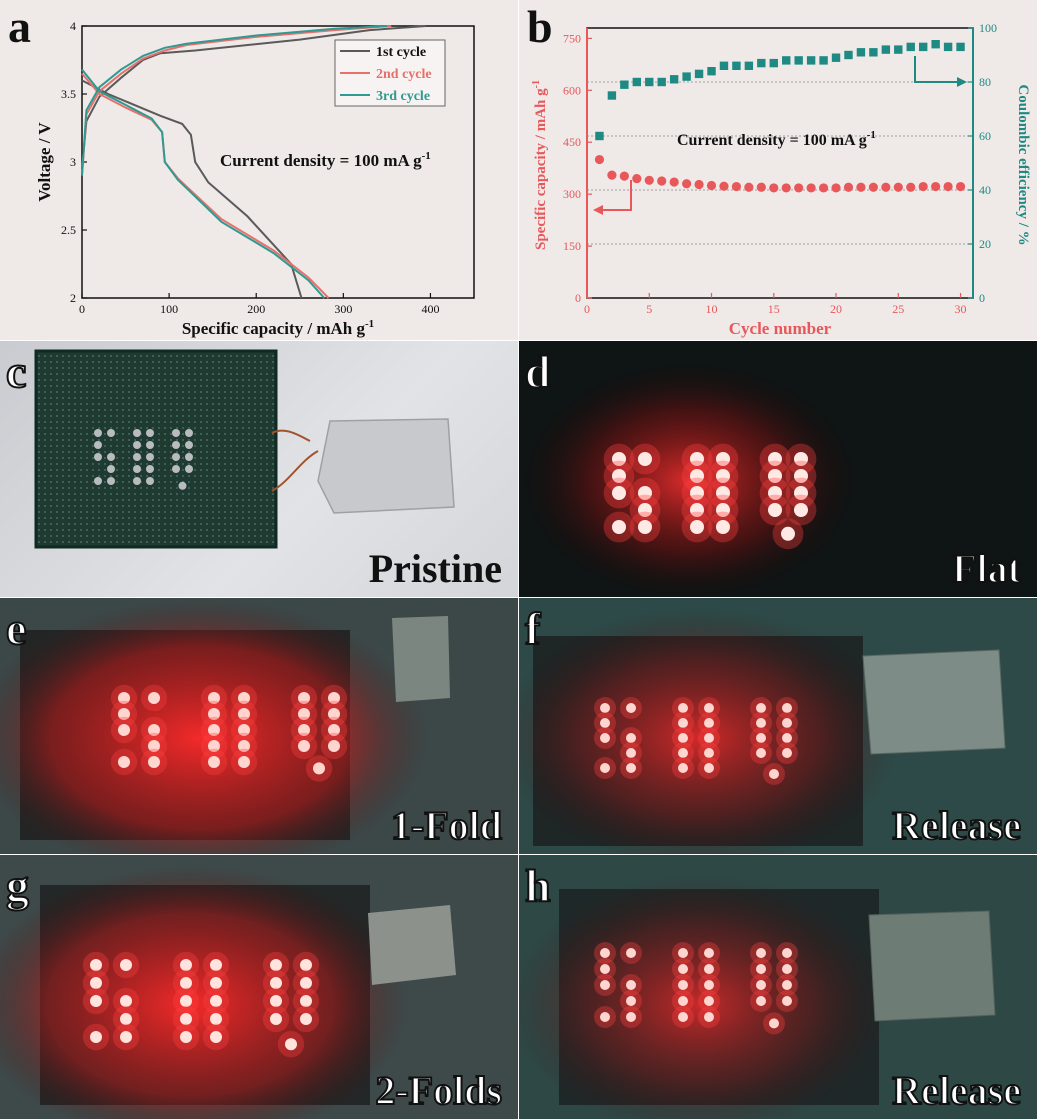  I want to click on photo-1-fold, so click(225, 726).